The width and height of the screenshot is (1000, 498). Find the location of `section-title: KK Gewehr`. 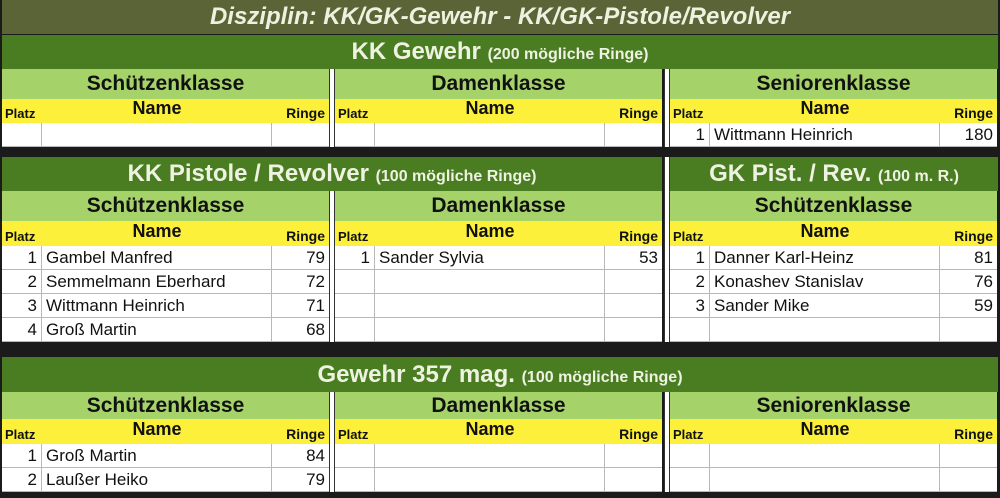

section-title: KK Gewehr is located at coordinates (416, 51).